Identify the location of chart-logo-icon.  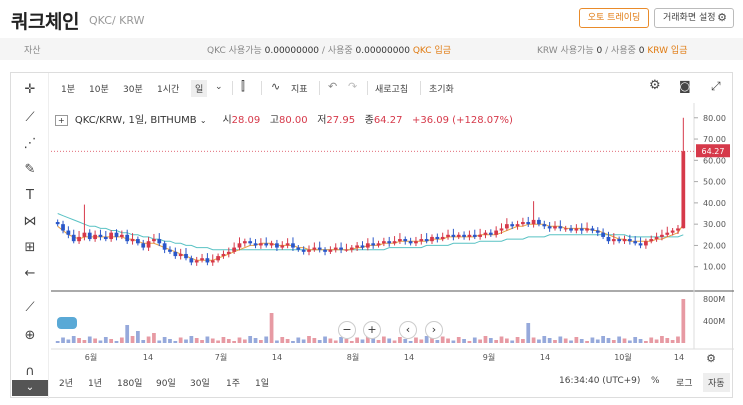
(67, 323).